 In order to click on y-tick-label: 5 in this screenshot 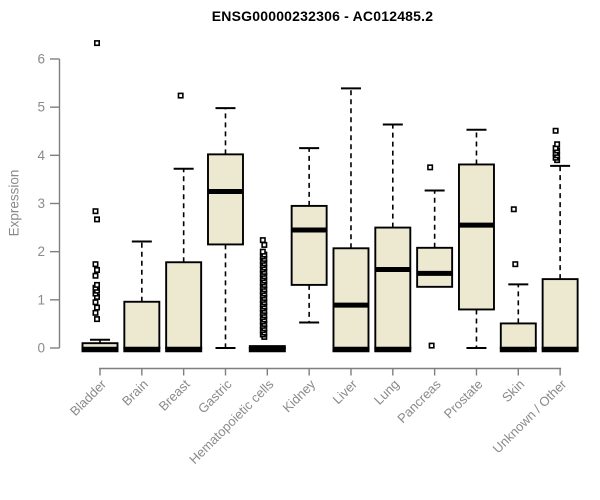, I will do `click(41, 107)`.